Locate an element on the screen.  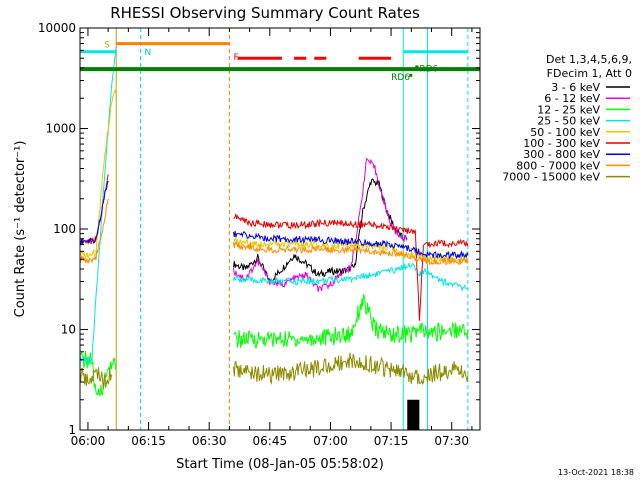
series-6-12--segment-0 is located at coordinates (320, 224).